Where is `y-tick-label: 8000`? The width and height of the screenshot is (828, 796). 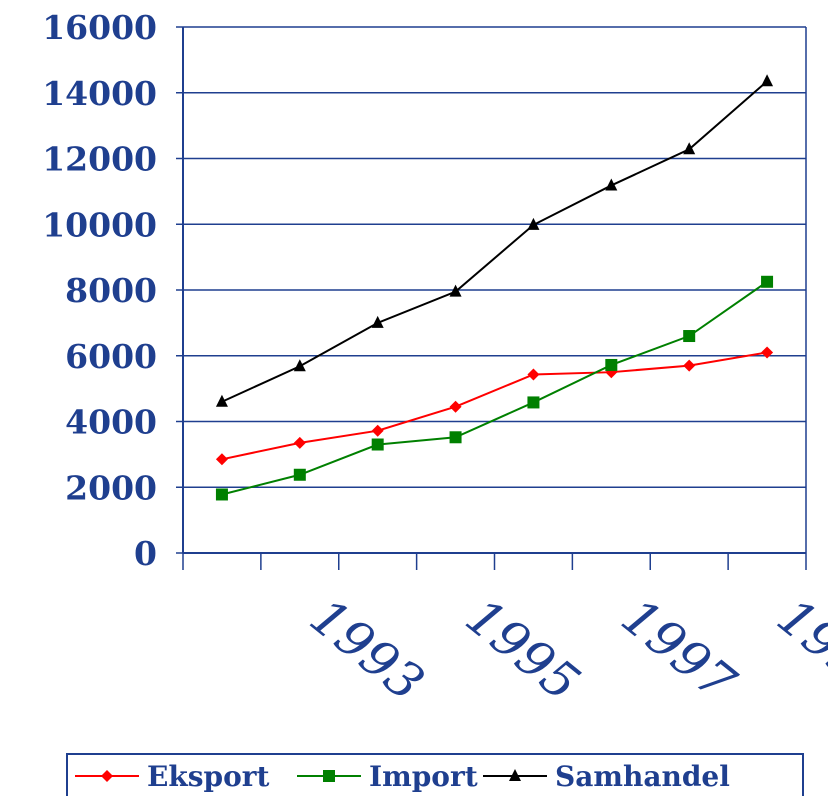
y-tick-label: 8000 is located at coordinates (111, 290).